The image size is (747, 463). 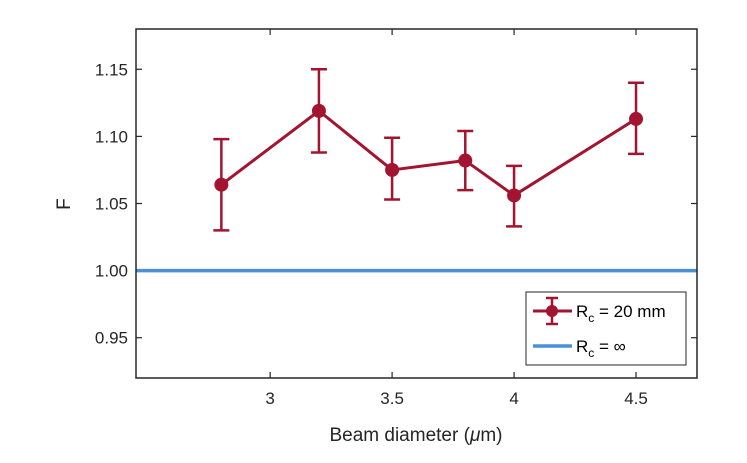 What do you see at coordinates (269, 398) in the screenshot?
I see `x-tick-label: 3` at bounding box center [269, 398].